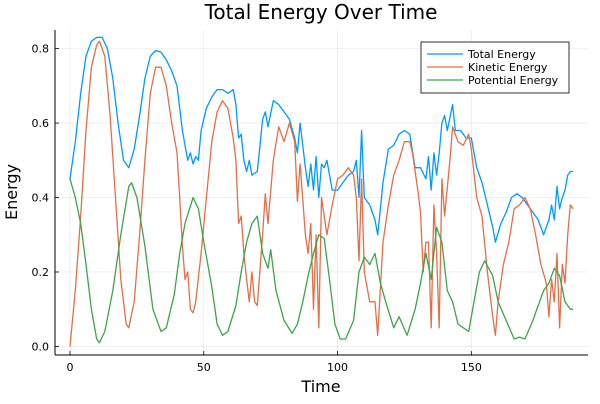 The height and width of the screenshot is (404, 600). What do you see at coordinates (321, 12) in the screenshot?
I see `chart-title: Total Energy Over Time` at bounding box center [321, 12].